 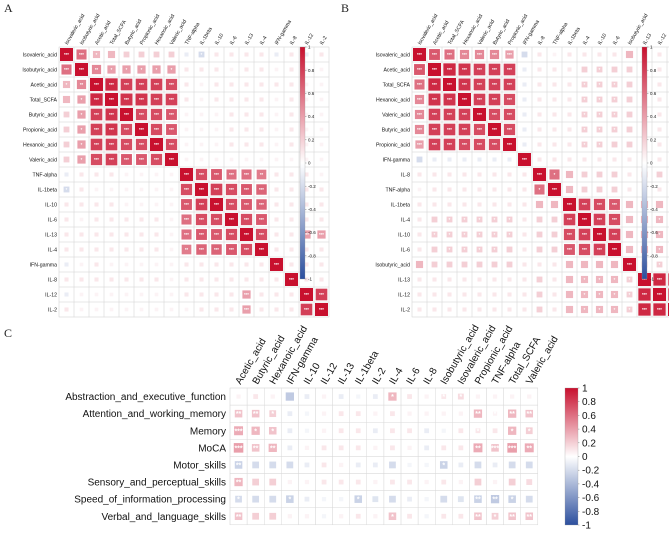 What do you see at coordinates (309, 47) in the screenshot?
I see `legend-tick-label: 1` at bounding box center [309, 47].